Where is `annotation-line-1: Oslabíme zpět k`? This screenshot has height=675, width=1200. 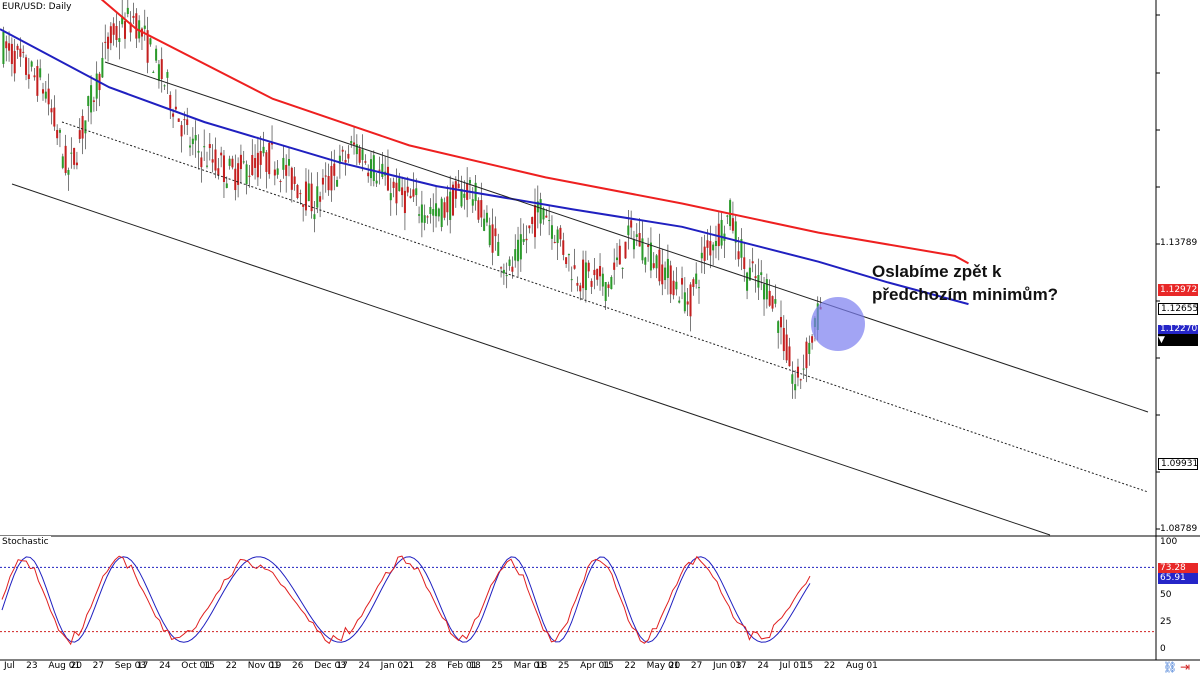
annotation-line-1: Oslabíme zpět k is located at coordinates (937, 271).